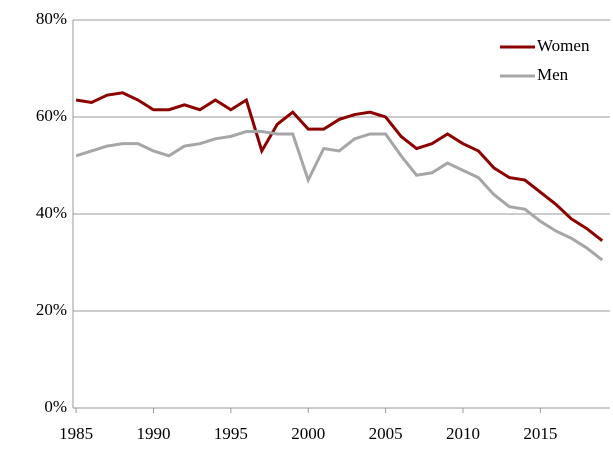 The width and height of the screenshot is (613, 451). I want to click on x-tick-label: 2015, so click(540, 433).